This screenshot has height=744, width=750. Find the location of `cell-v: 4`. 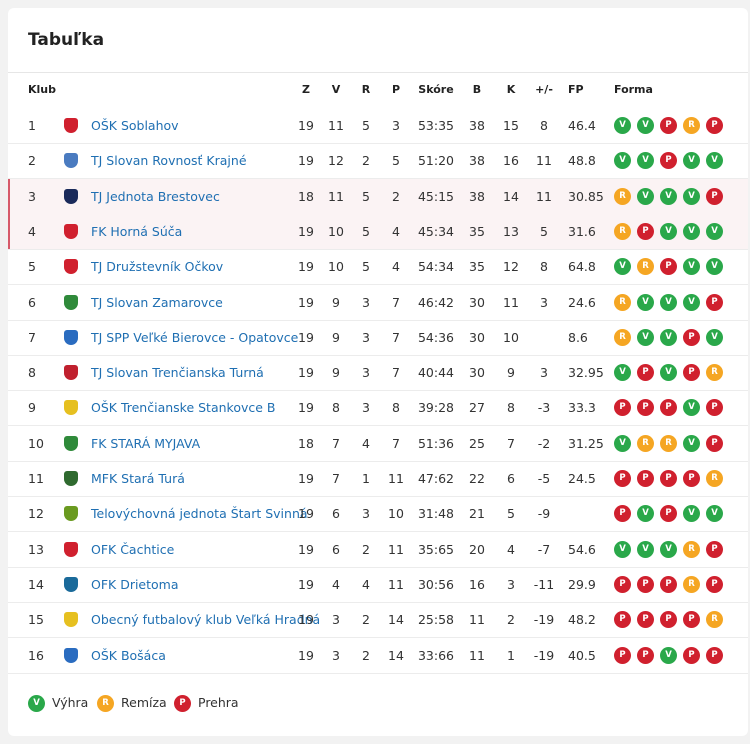

cell-v: 4 is located at coordinates (336, 584).